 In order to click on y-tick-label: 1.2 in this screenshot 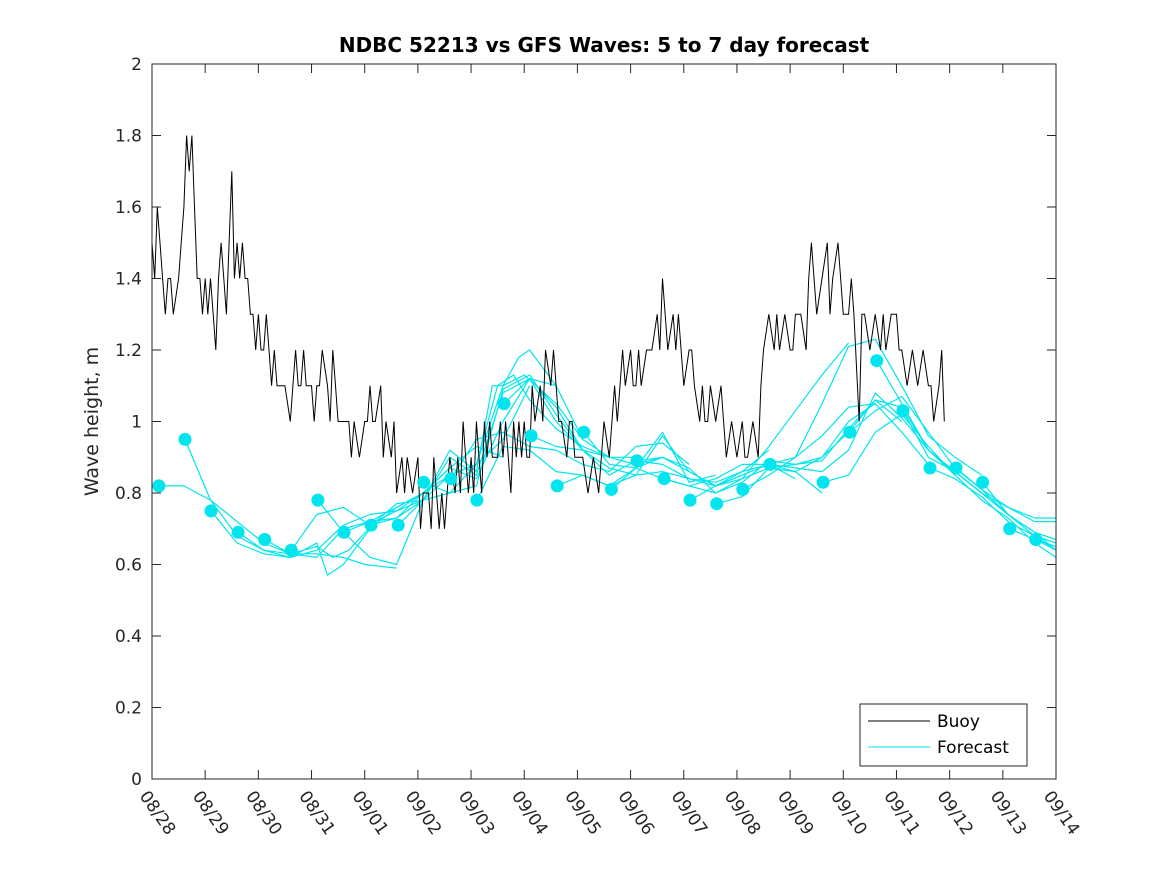, I will do `click(128, 351)`.